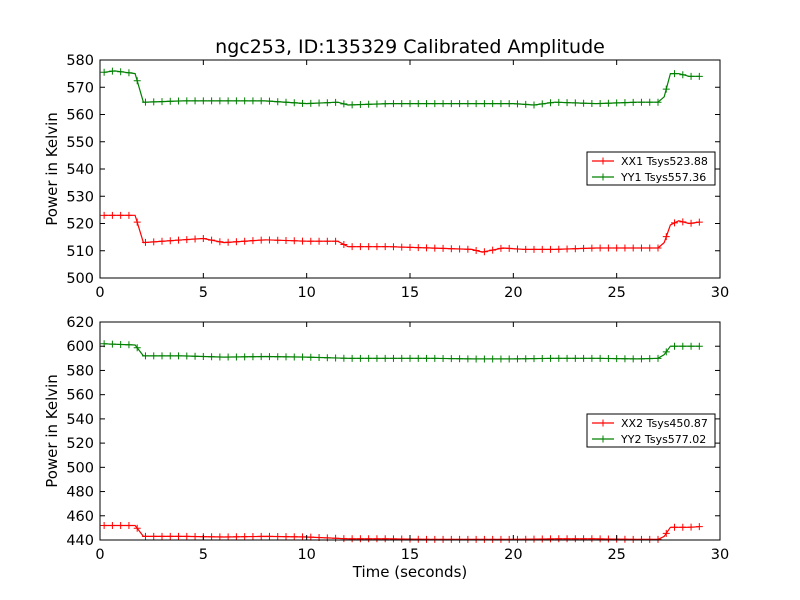  Describe the element at coordinates (52, 169) in the screenshot. I see `top-y-axis-label: Power in Kelvin` at that location.